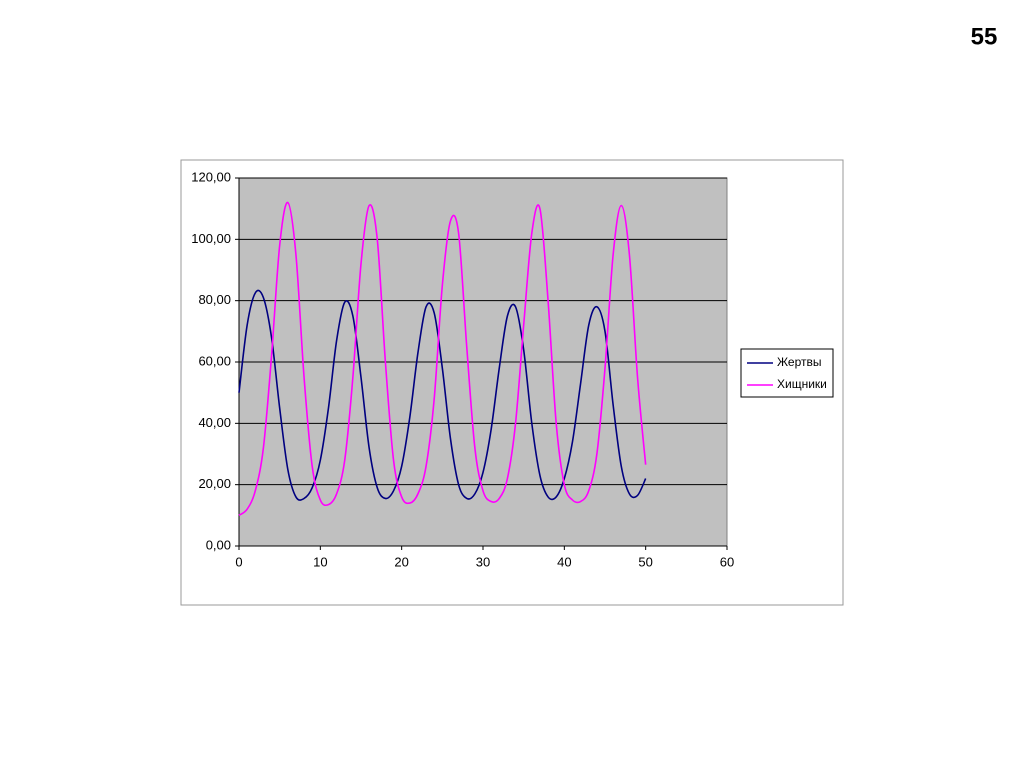 The width and height of the screenshot is (1024, 772). Describe the element at coordinates (645, 561) in the screenshot. I see `x-tick-label: 50` at that location.